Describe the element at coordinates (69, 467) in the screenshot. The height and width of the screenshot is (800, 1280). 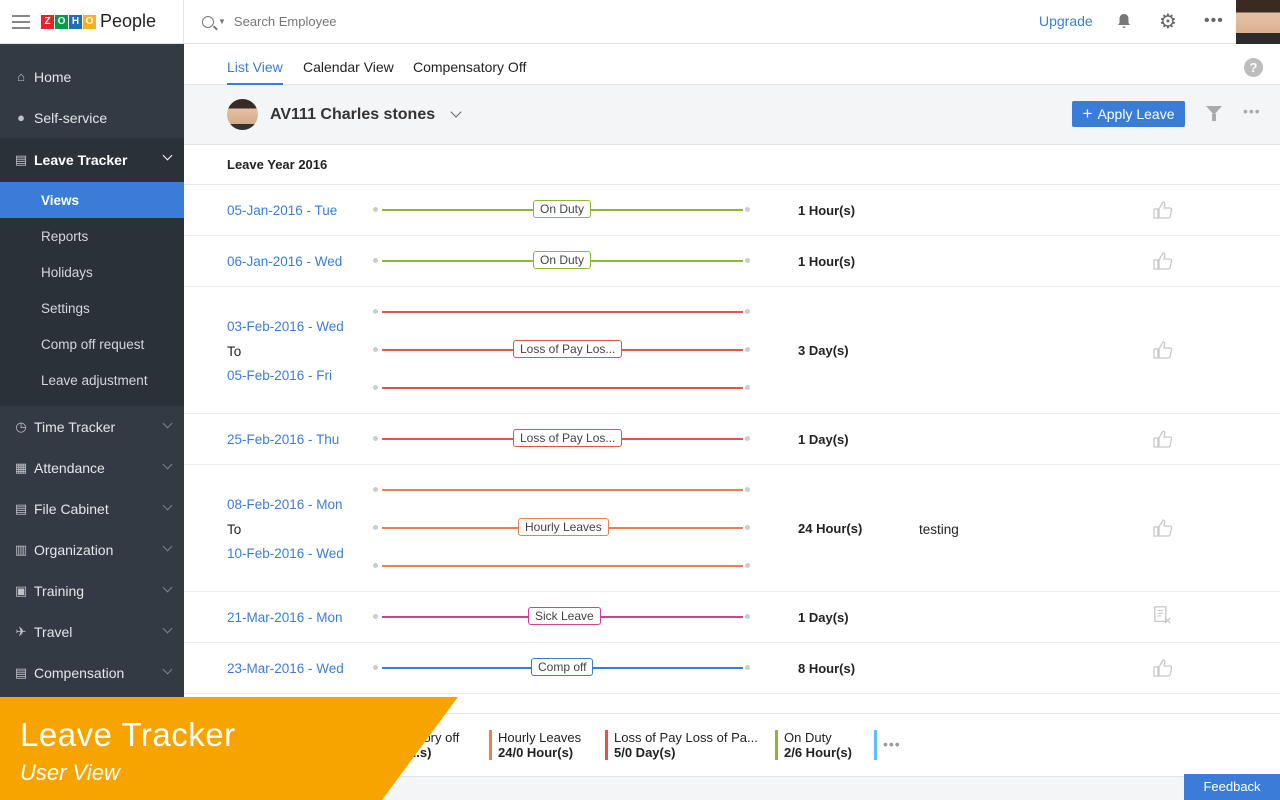
I see `sidebar-item-label: Attendance` at that location.